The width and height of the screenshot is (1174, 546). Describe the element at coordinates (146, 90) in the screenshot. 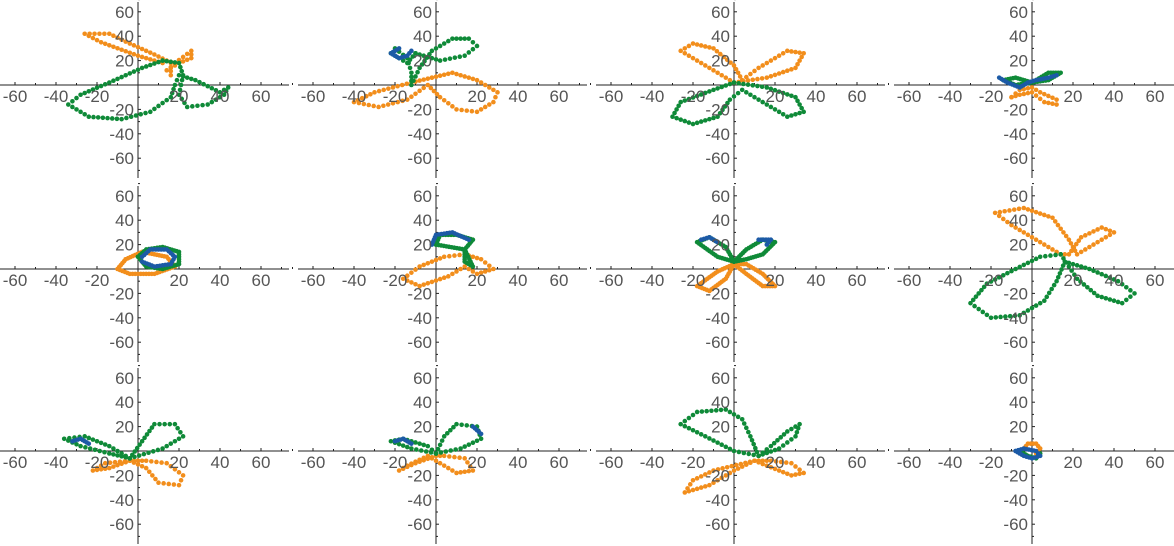

I see `plot-panel-1: -60 -40 -20 20 40 60 60 40 20 -20 -40 -60` at that location.